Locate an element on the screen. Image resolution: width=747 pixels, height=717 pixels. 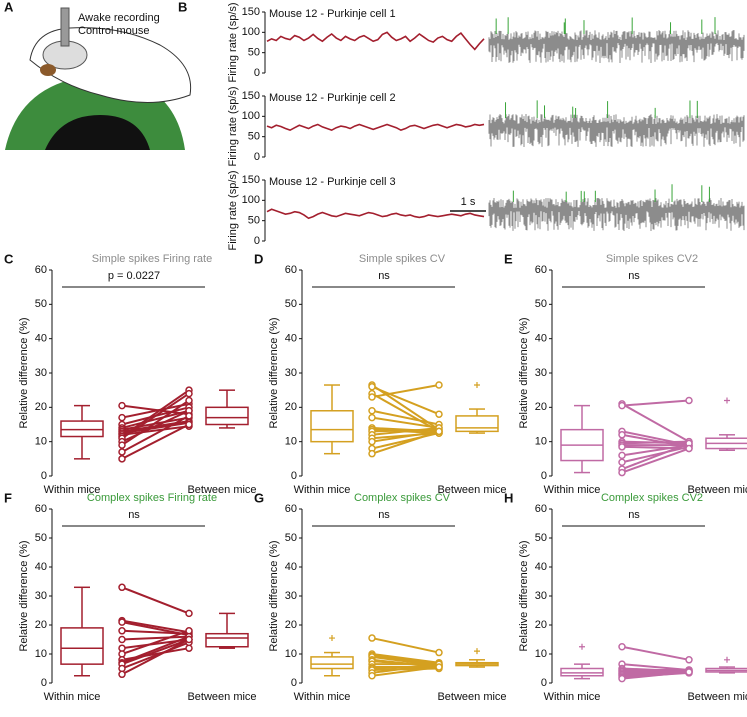
y-tick-label: 150 is located at coordinates (251, 12).